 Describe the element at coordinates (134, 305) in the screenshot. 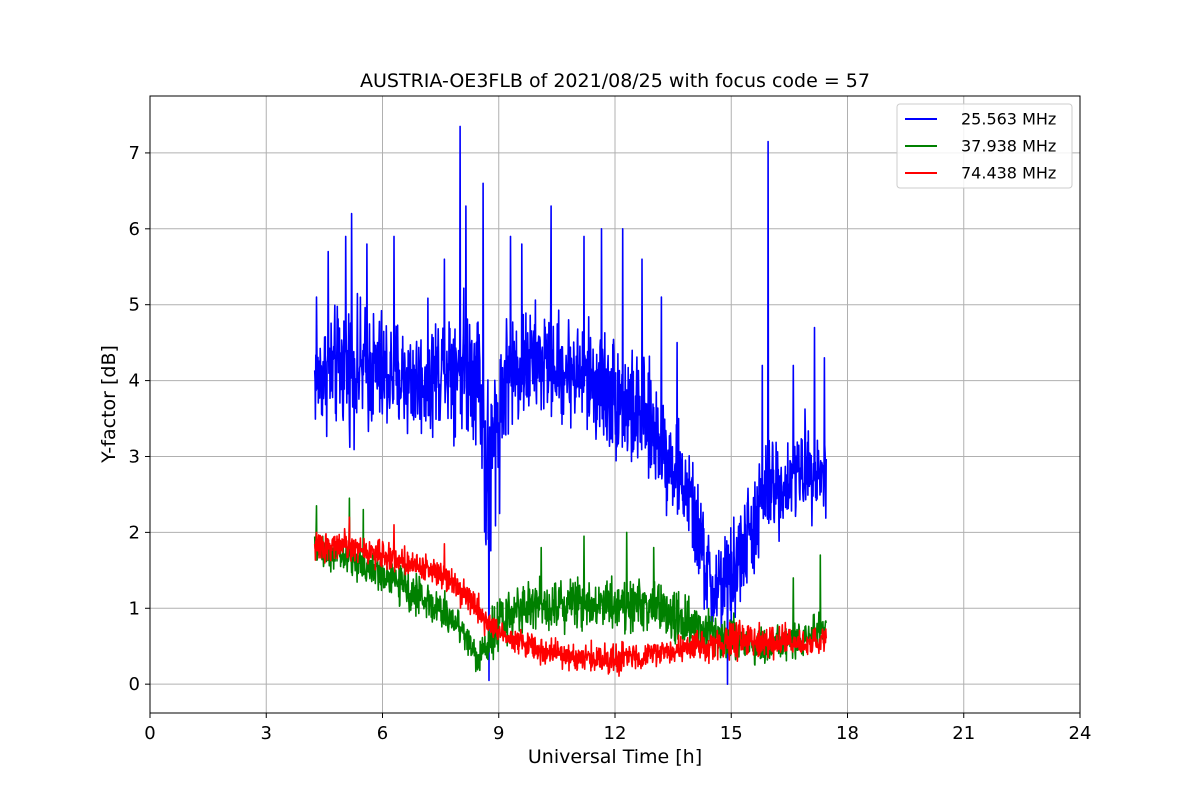

I see `y-tick-label: 5` at that location.